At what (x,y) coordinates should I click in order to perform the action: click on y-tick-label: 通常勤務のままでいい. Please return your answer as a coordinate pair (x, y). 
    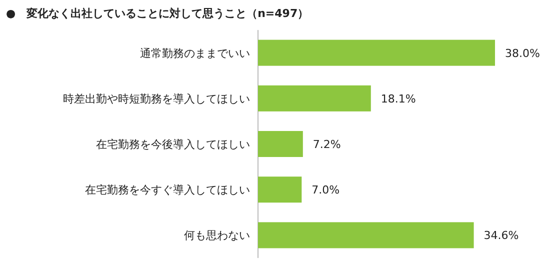
    Looking at the image, I should click on (195, 53).